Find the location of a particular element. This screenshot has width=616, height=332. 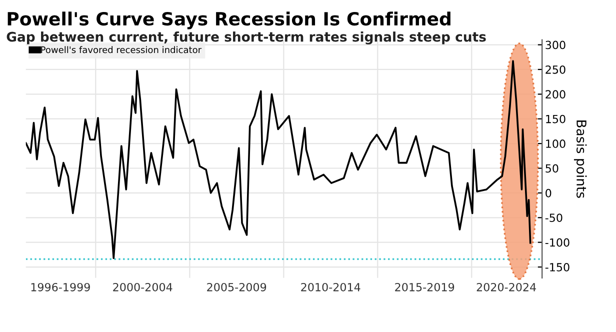

y-tick-label: 150 is located at coordinates (556, 119).